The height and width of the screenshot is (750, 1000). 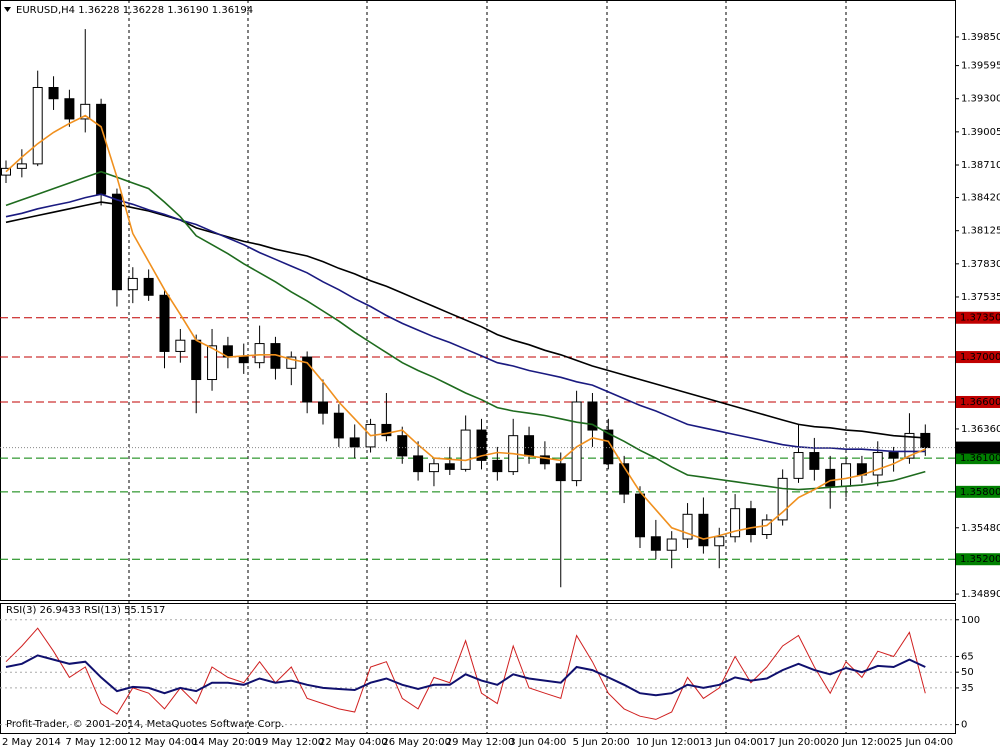 What do you see at coordinates (85, 610) in the screenshot?
I see `rsi-title: RSI(3) 26.9433 RSI(13) 55.1517` at bounding box center [85, 610].